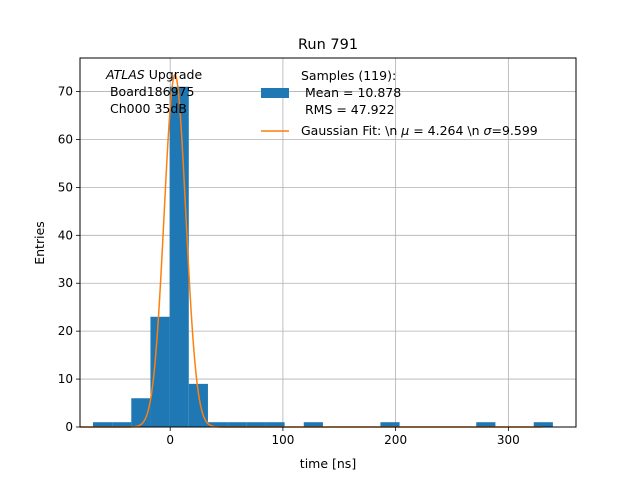 The width and height of the screenshot is (640, 480). Describe the element at coordinates (65, 283) in the screenshot. I see `y-tick-label: 30` at that location.